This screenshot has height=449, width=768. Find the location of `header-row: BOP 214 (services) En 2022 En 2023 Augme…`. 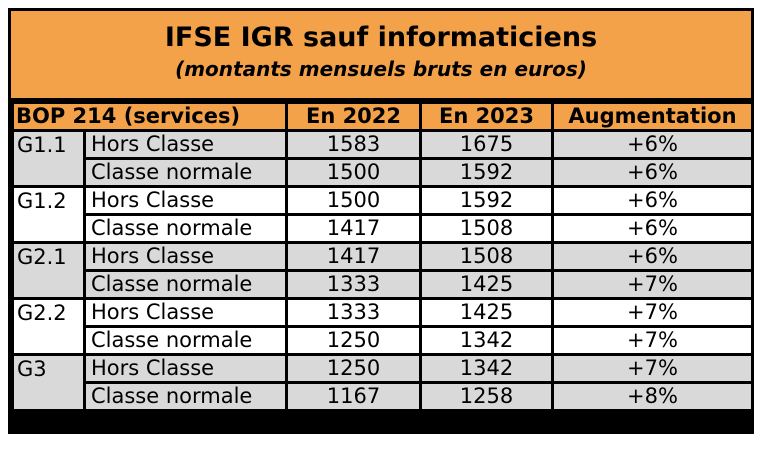

header-row: BOP 214 (services) En 2022 En 2023 Augme… is located at coordinates (382, 116).